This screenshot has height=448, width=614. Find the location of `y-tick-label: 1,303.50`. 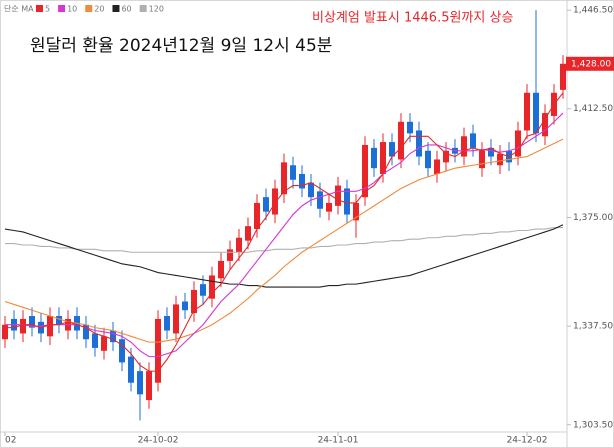

y-tick-label: 1,303.50 is located at coordinates (593, 425).